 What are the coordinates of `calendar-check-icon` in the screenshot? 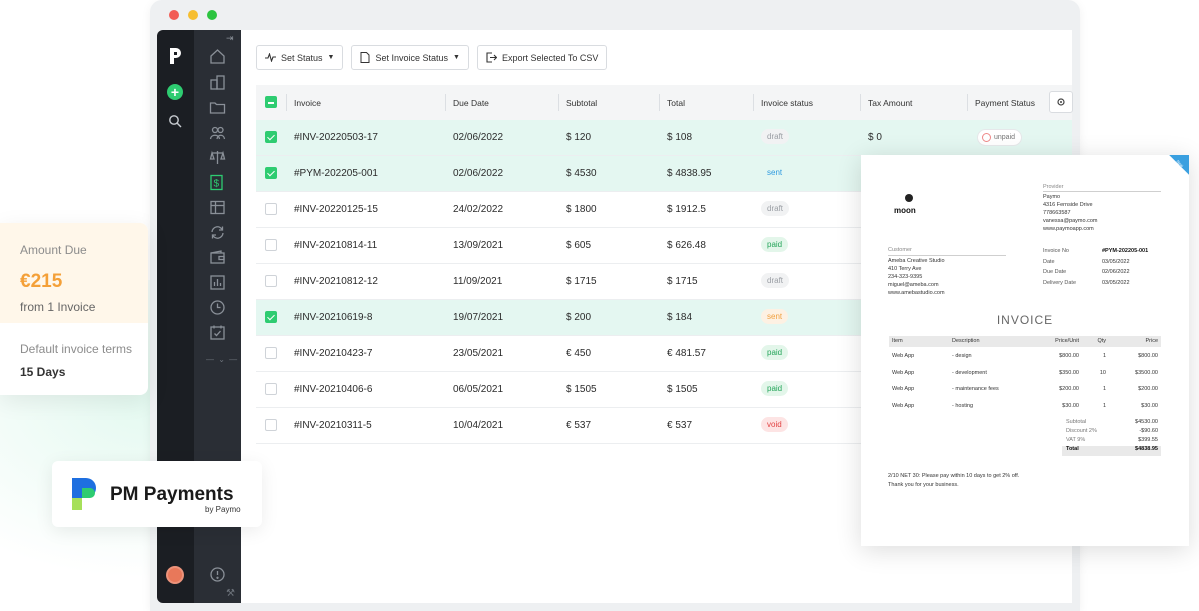 It's located at (217, 332).